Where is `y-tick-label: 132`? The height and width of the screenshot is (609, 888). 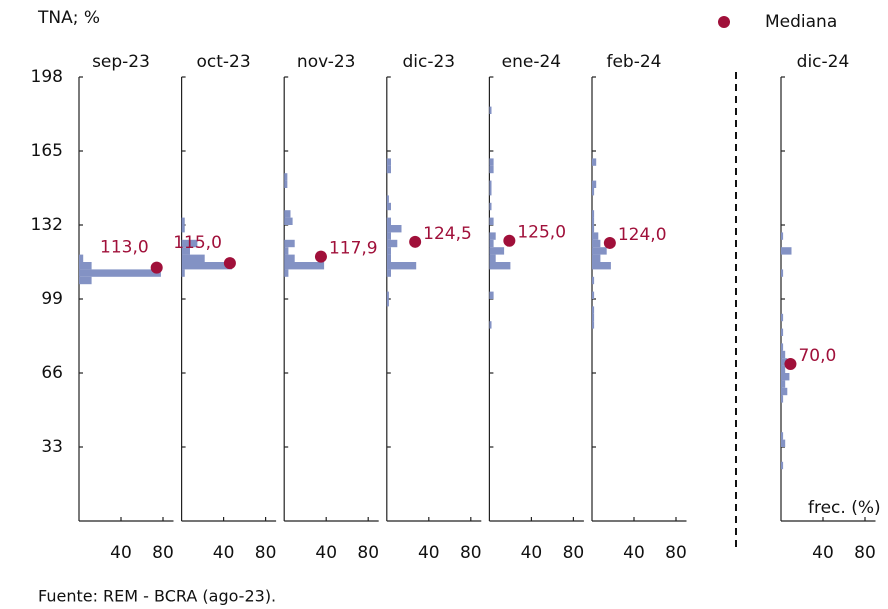
y-tick-label: 132 is located at coordinates (47, 225).